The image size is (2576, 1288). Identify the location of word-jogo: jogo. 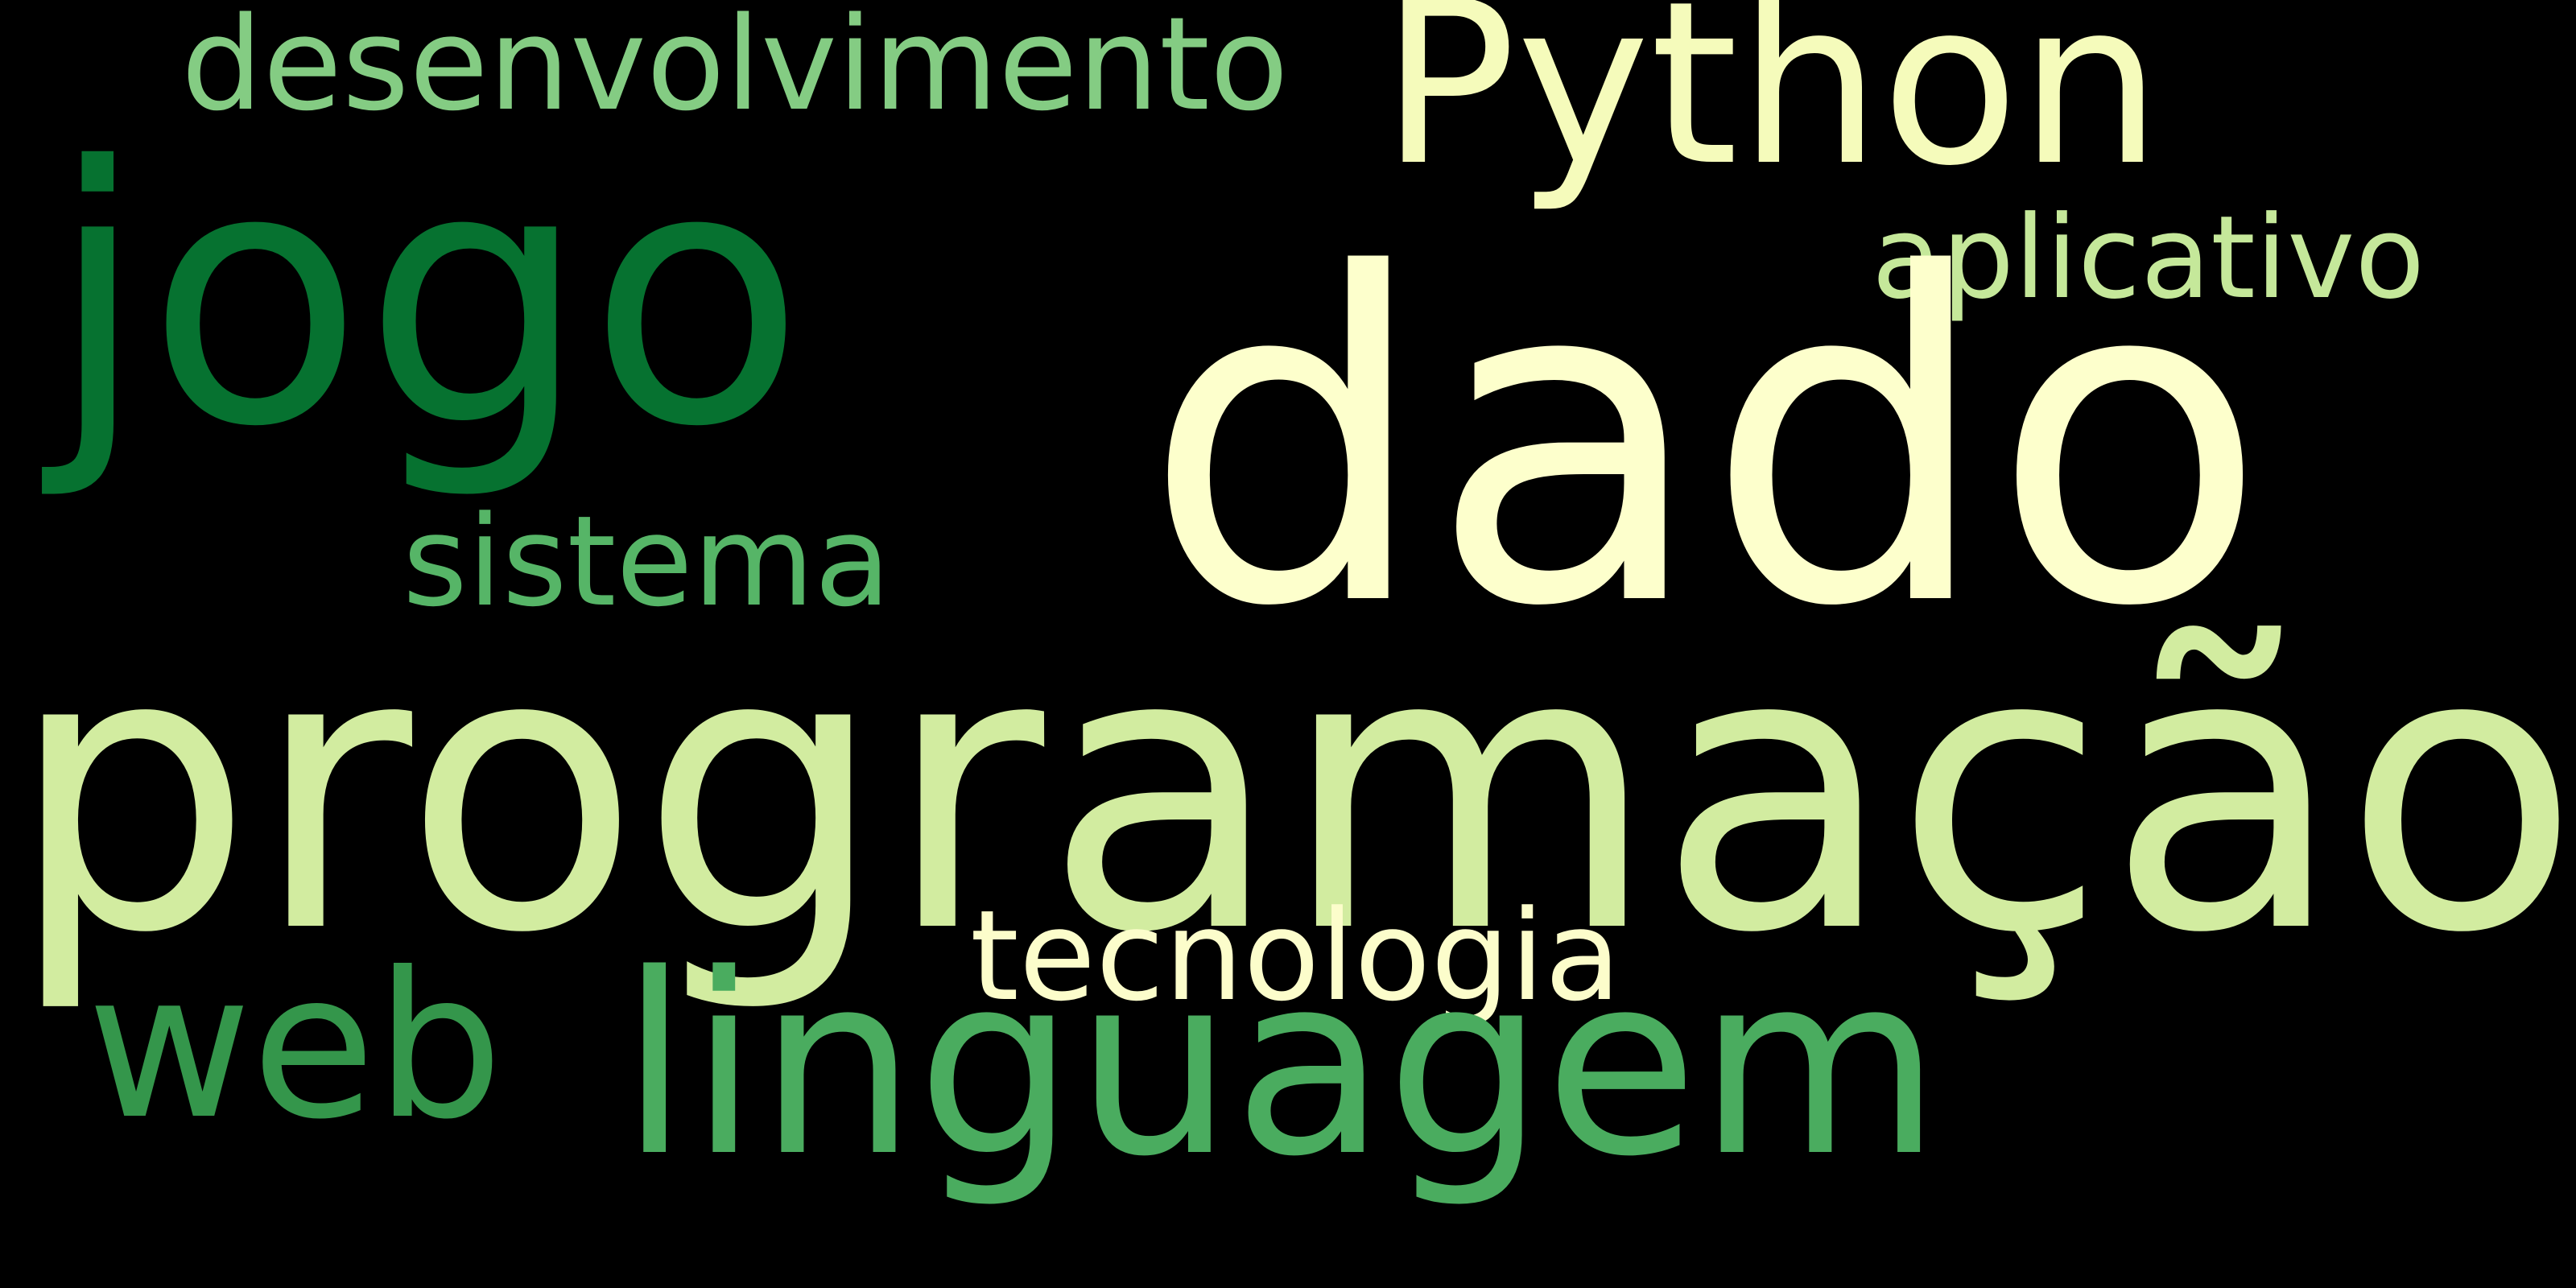
(426, 298).